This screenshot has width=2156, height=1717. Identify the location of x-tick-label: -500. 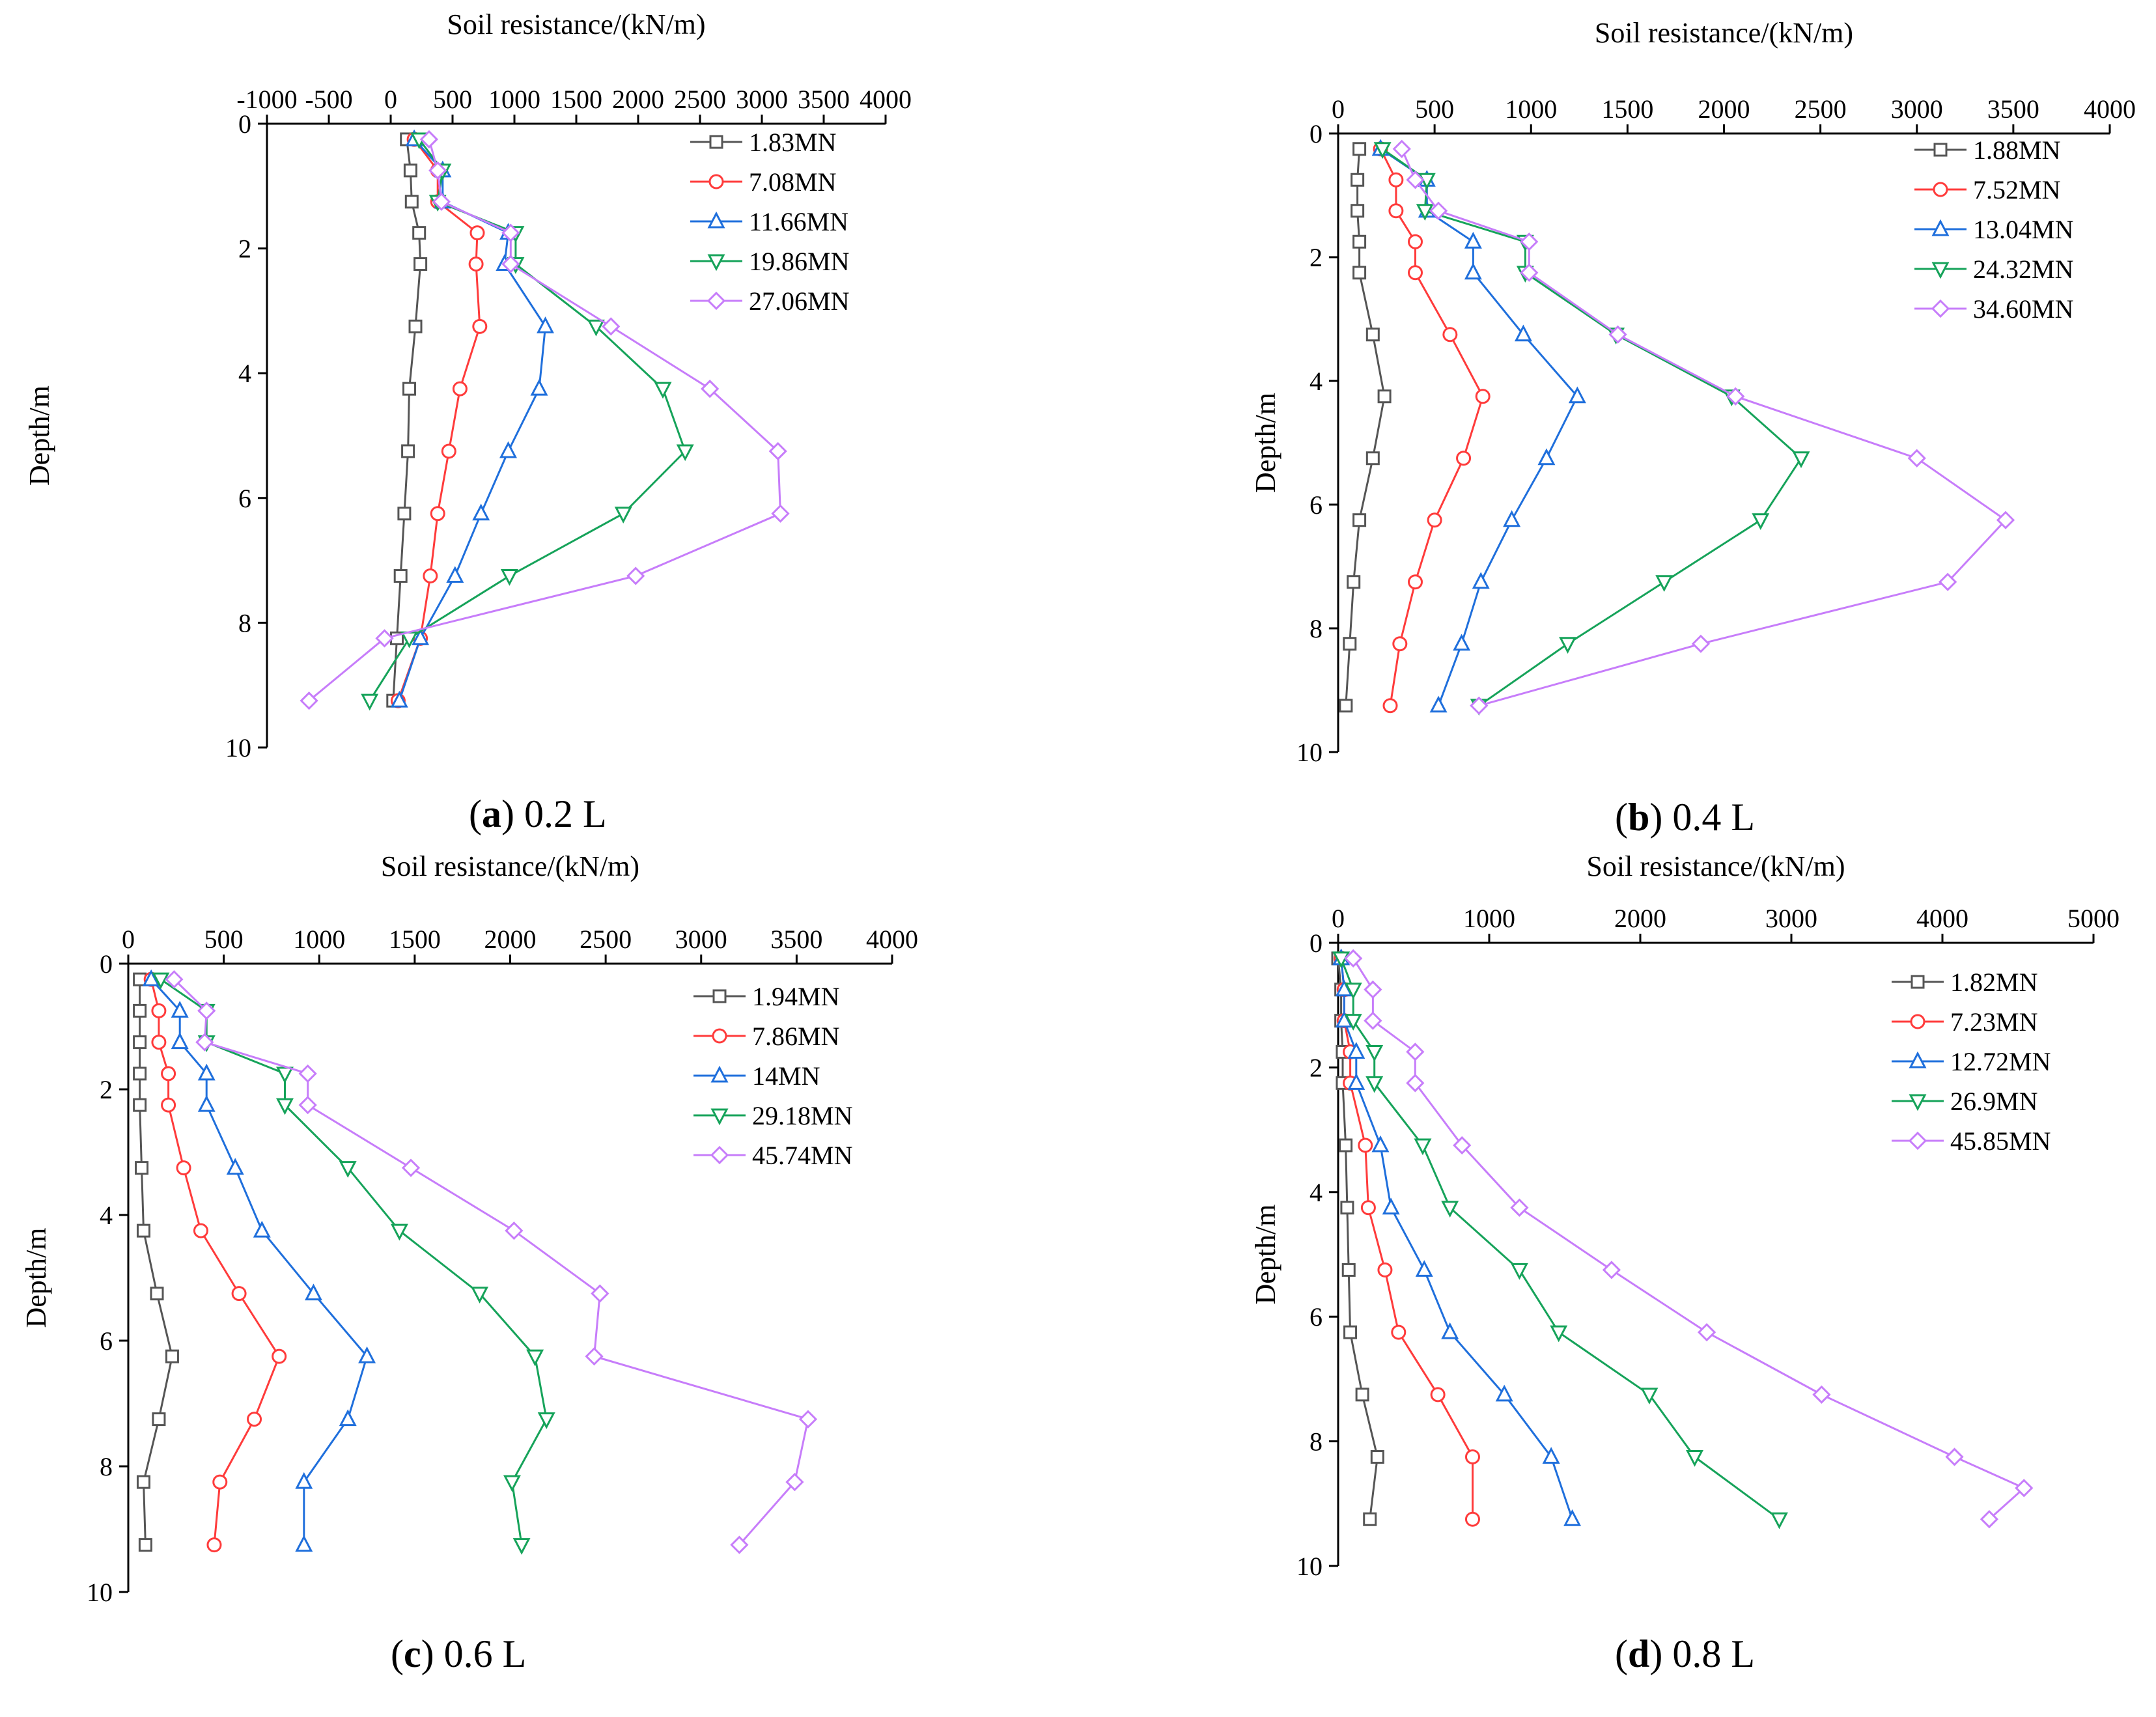
(329, 100).